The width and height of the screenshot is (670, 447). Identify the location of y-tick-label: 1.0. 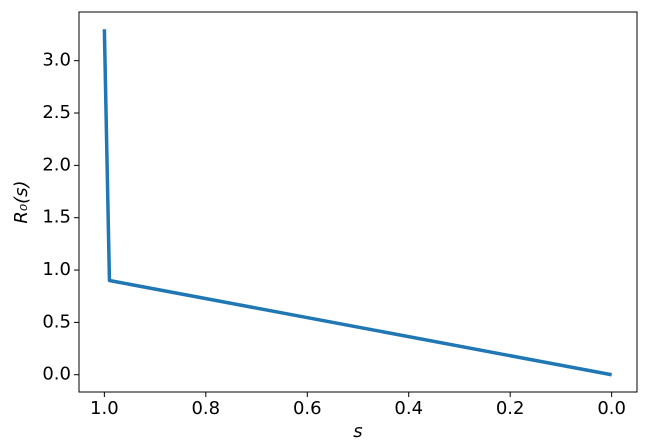
(56, 269).